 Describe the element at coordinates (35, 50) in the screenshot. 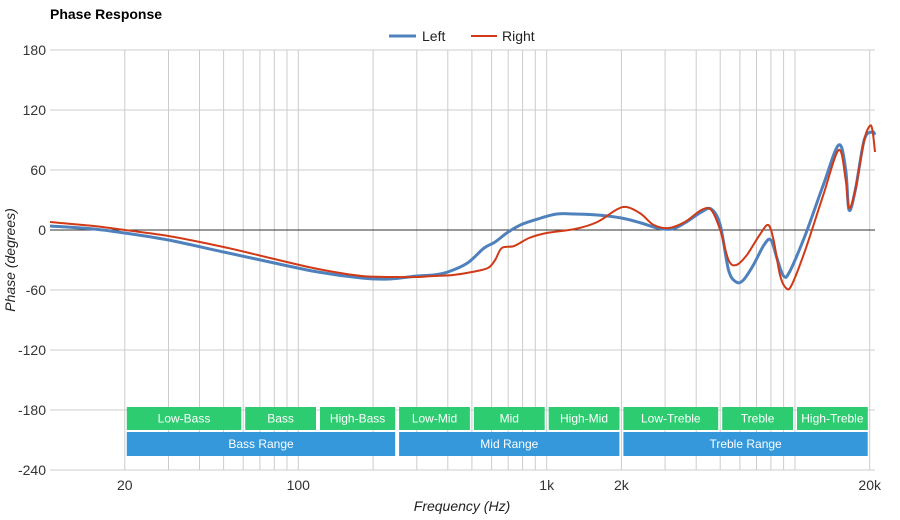

I see `y-tick-label: 180` at that location.